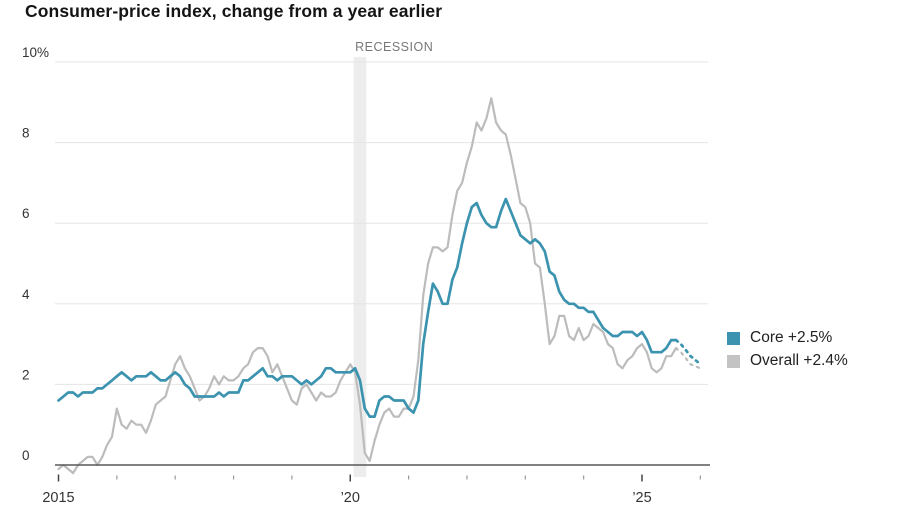 The image size is (900, 510). Describe the element at coordinates (799, 360) in the screenshot. I see `overall-series-label: Overall +2.4%` at that location.